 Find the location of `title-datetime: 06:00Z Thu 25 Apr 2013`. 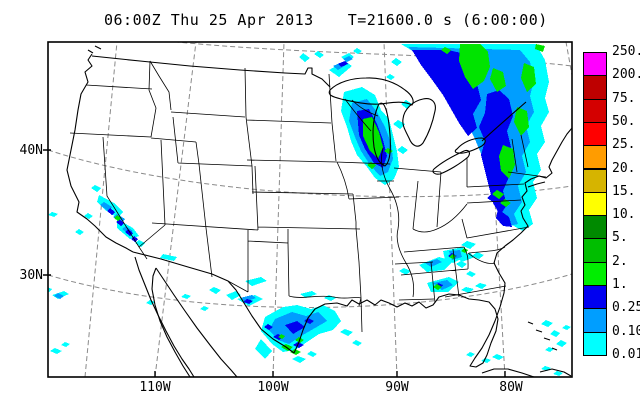

title-datetime: 06:00Z Thu 25 Apr 2013 is located at coordinates (209, 20).